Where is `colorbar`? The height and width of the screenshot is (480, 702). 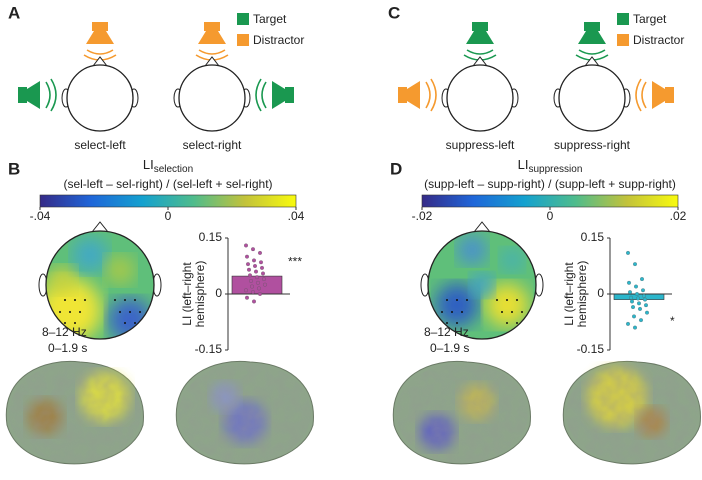 colorbar is located at coordinates (168, 201).